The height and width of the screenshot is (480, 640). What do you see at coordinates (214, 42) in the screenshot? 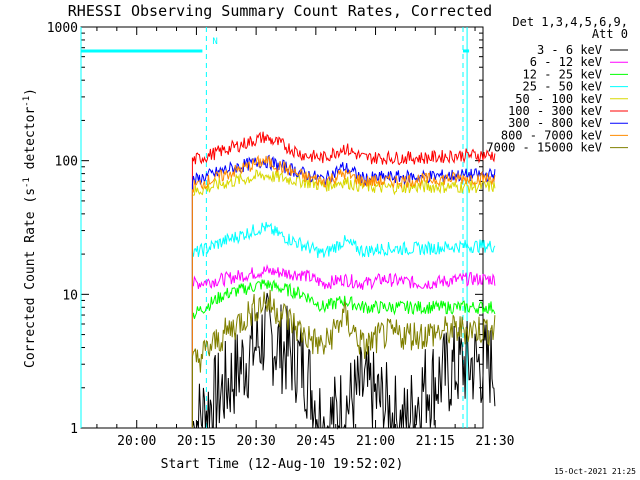
I see `n-marker-label: N` at bounding box center [214, 42].